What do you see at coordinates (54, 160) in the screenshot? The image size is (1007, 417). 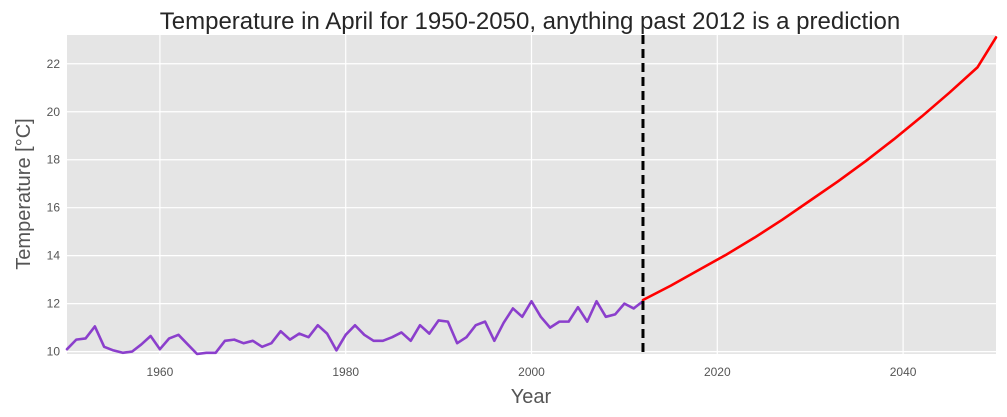 I see `y-tick-label: 18` at bounding box center [54, 160].